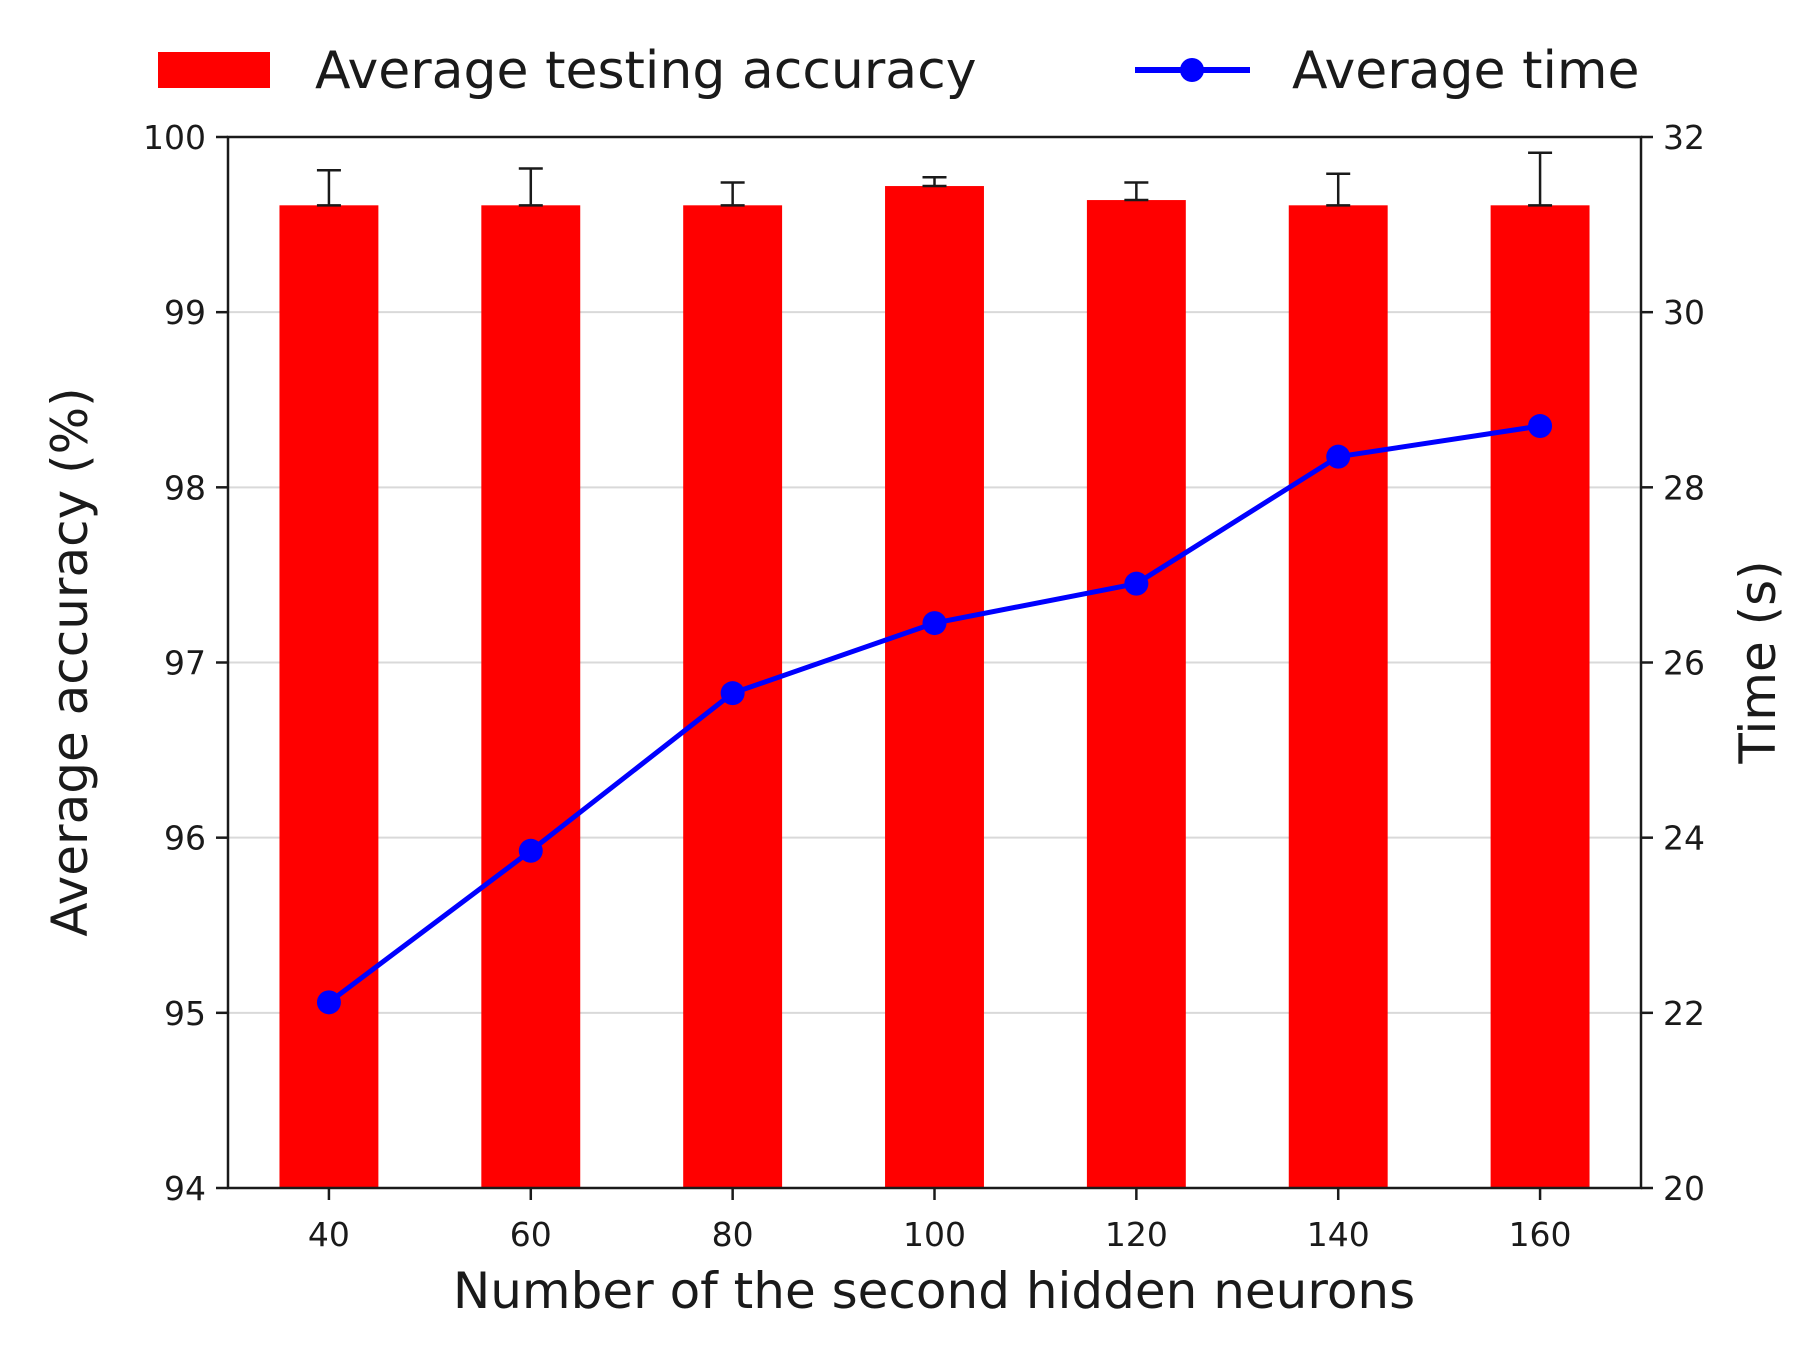  What do you see at coordinates (1136, 1234) in the screenshot?
I see `x-tick-label-120: 120` at bounding box center [1136, 1234].